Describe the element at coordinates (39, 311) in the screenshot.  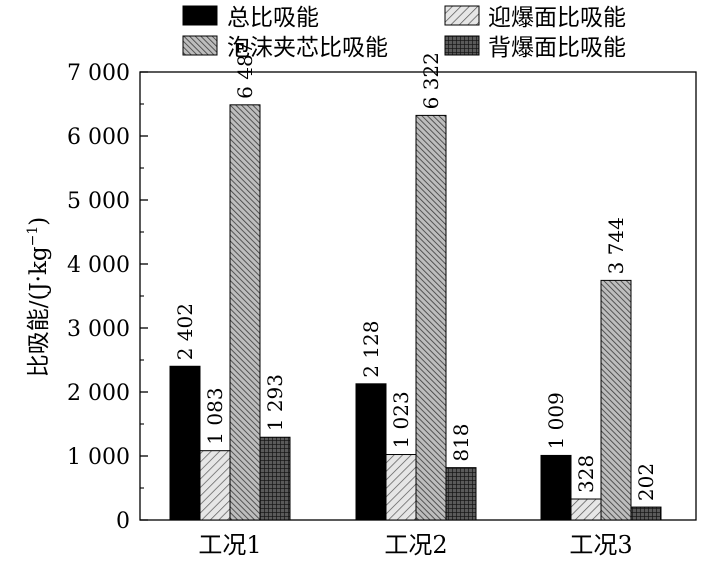
I see `y-axis-title-main: 比吸能/(J·kg` at that location.